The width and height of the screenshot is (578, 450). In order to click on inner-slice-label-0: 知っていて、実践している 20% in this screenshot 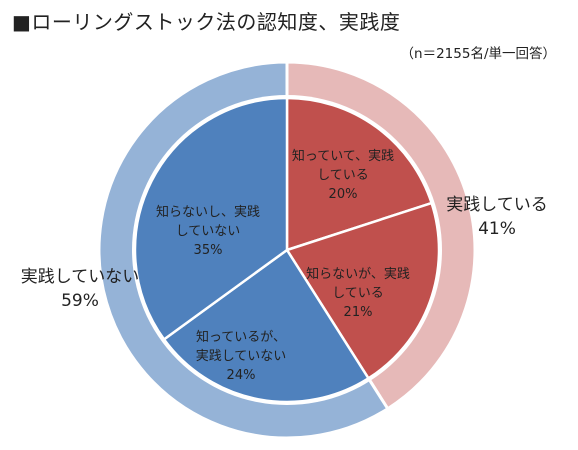, I will do `click(343, 175)`.